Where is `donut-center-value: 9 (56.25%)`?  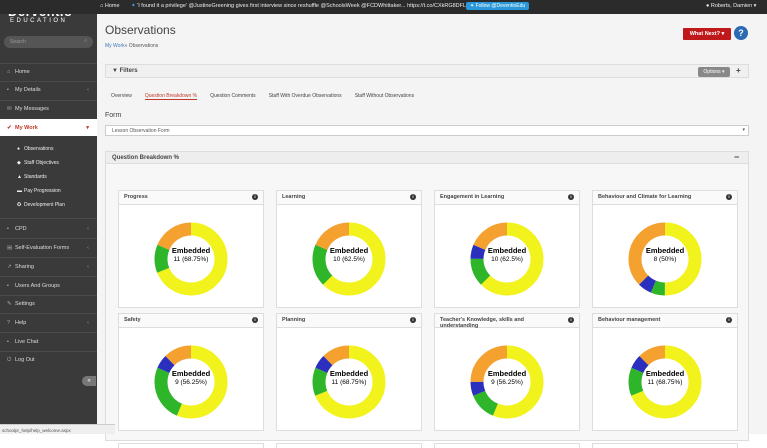 donut-center-value: 9 (56.25%) is located at coordinates (191, 382).